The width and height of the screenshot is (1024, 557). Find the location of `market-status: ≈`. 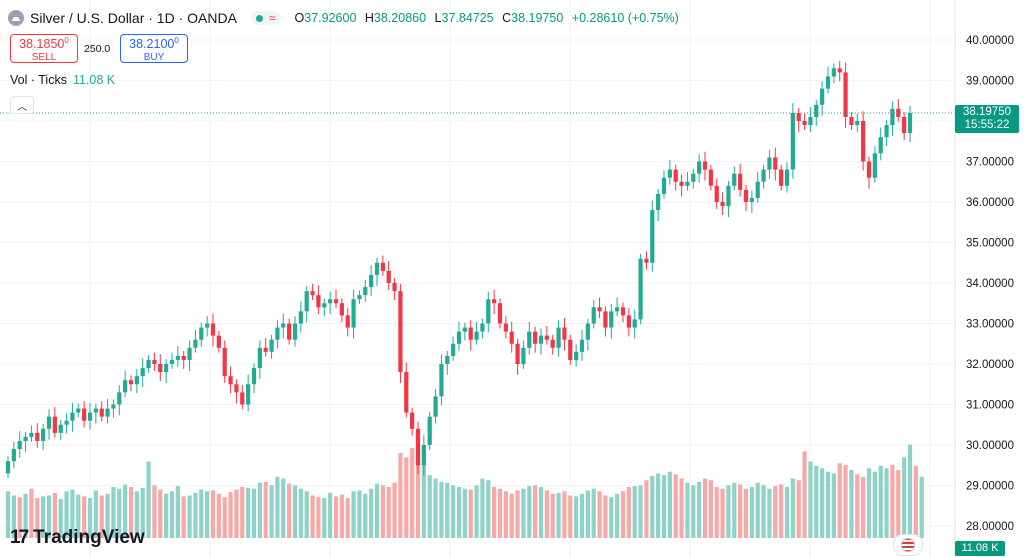

market-status: ≈ is located at coordinates (265, 18).